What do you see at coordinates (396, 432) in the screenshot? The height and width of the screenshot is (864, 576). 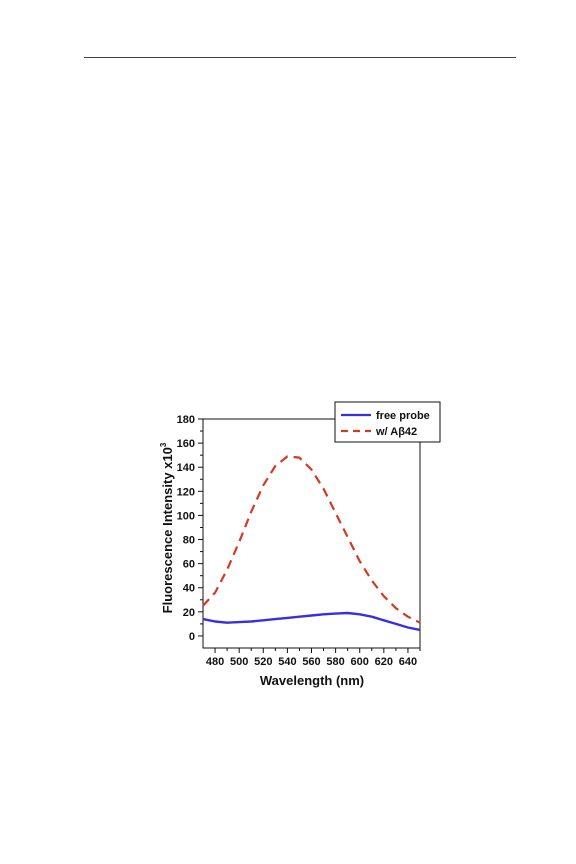 I see `legend-label: w/ Aβ42` at bounding box center [396, 432].